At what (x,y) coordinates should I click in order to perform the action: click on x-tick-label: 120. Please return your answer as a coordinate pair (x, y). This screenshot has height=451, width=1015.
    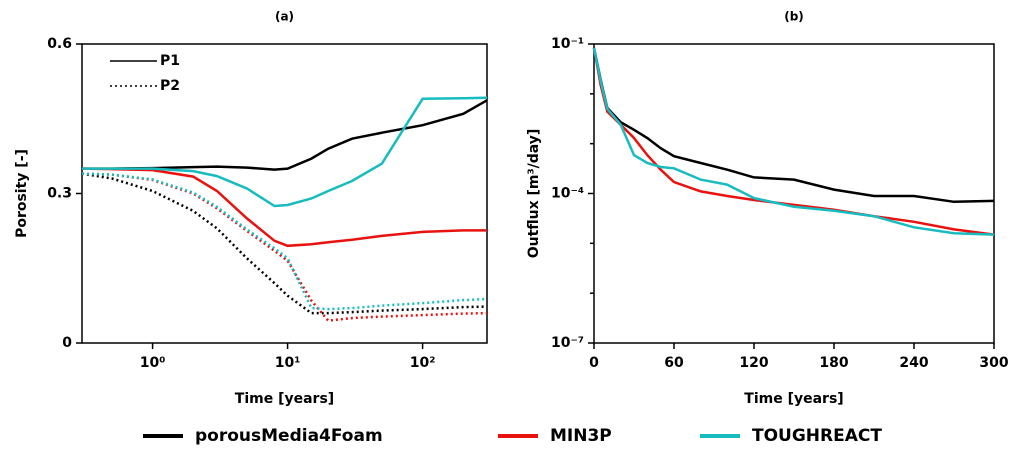
    Looking at the image, I should click on (753, 363).